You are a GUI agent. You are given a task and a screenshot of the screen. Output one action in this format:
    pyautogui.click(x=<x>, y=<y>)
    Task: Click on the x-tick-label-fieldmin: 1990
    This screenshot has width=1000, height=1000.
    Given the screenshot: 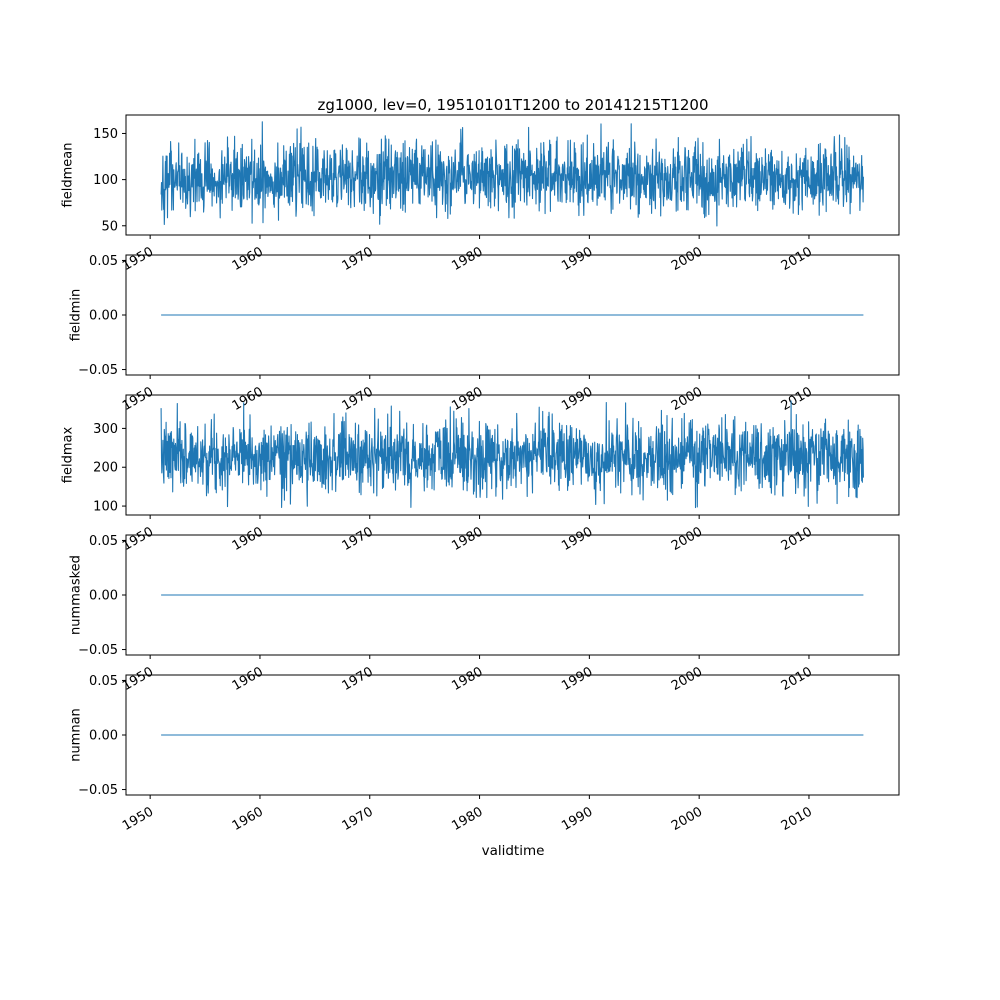 What is the action you would take?
    pyautogui.click(x=577, y=399)
    